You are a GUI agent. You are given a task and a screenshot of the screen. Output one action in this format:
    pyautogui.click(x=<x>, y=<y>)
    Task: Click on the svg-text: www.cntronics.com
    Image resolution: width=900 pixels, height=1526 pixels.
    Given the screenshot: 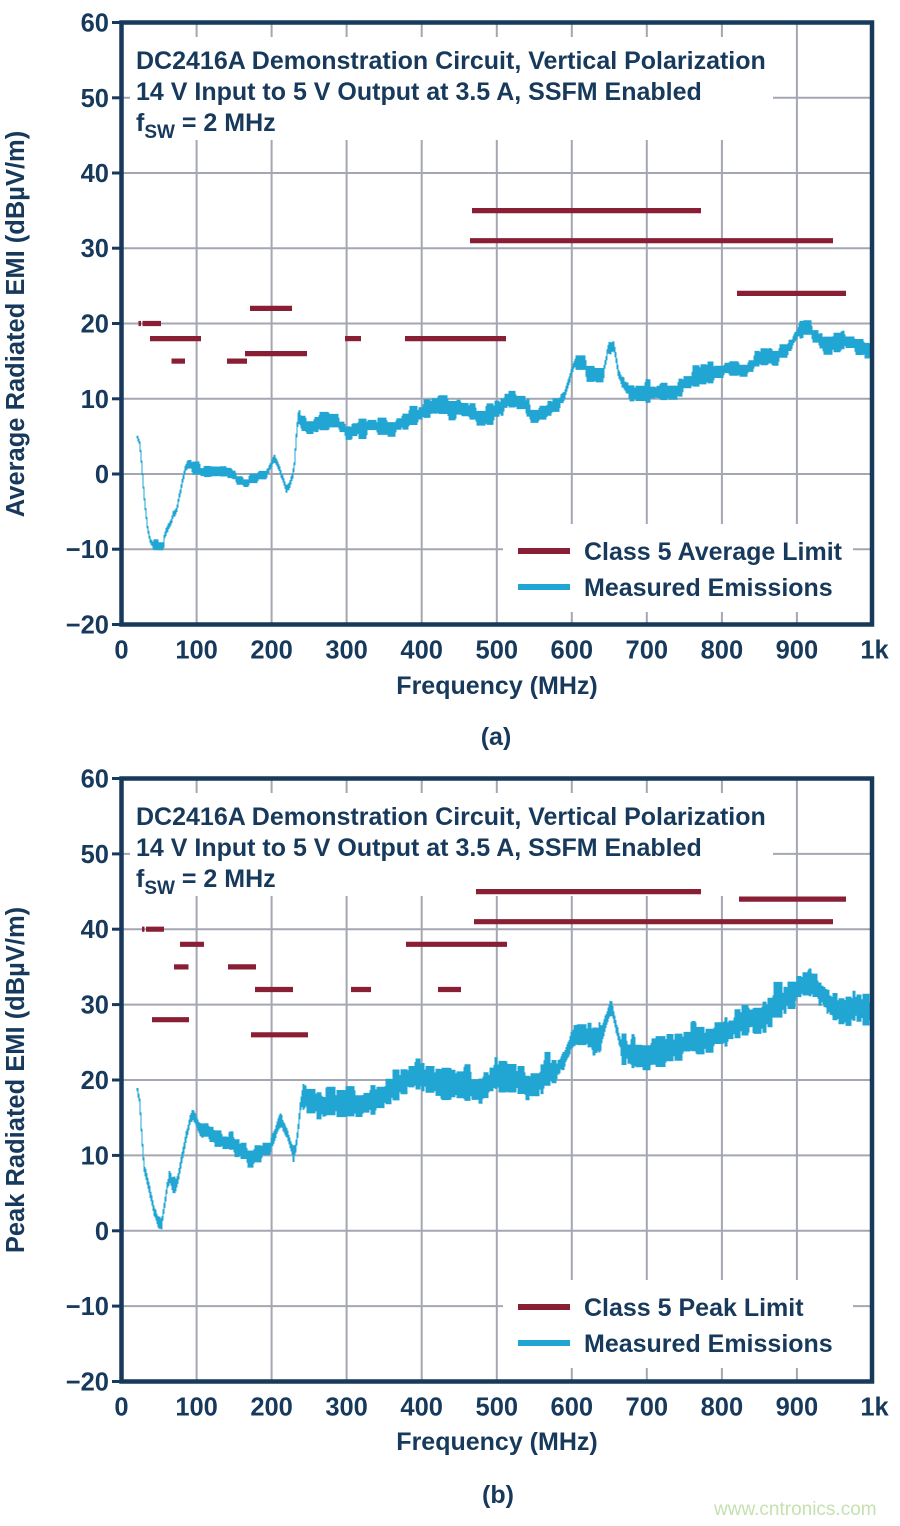 What is the action you would take?
    pyautogui.click(x=795, y=1509)
    